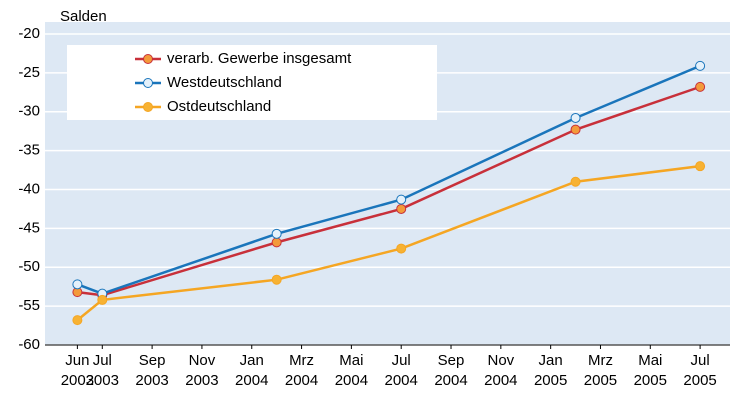  What do you see at coordinates (301, 370) in the screenshot?
I see `x-tick-label: Mrz 2004` at bounding box center [301, 370].